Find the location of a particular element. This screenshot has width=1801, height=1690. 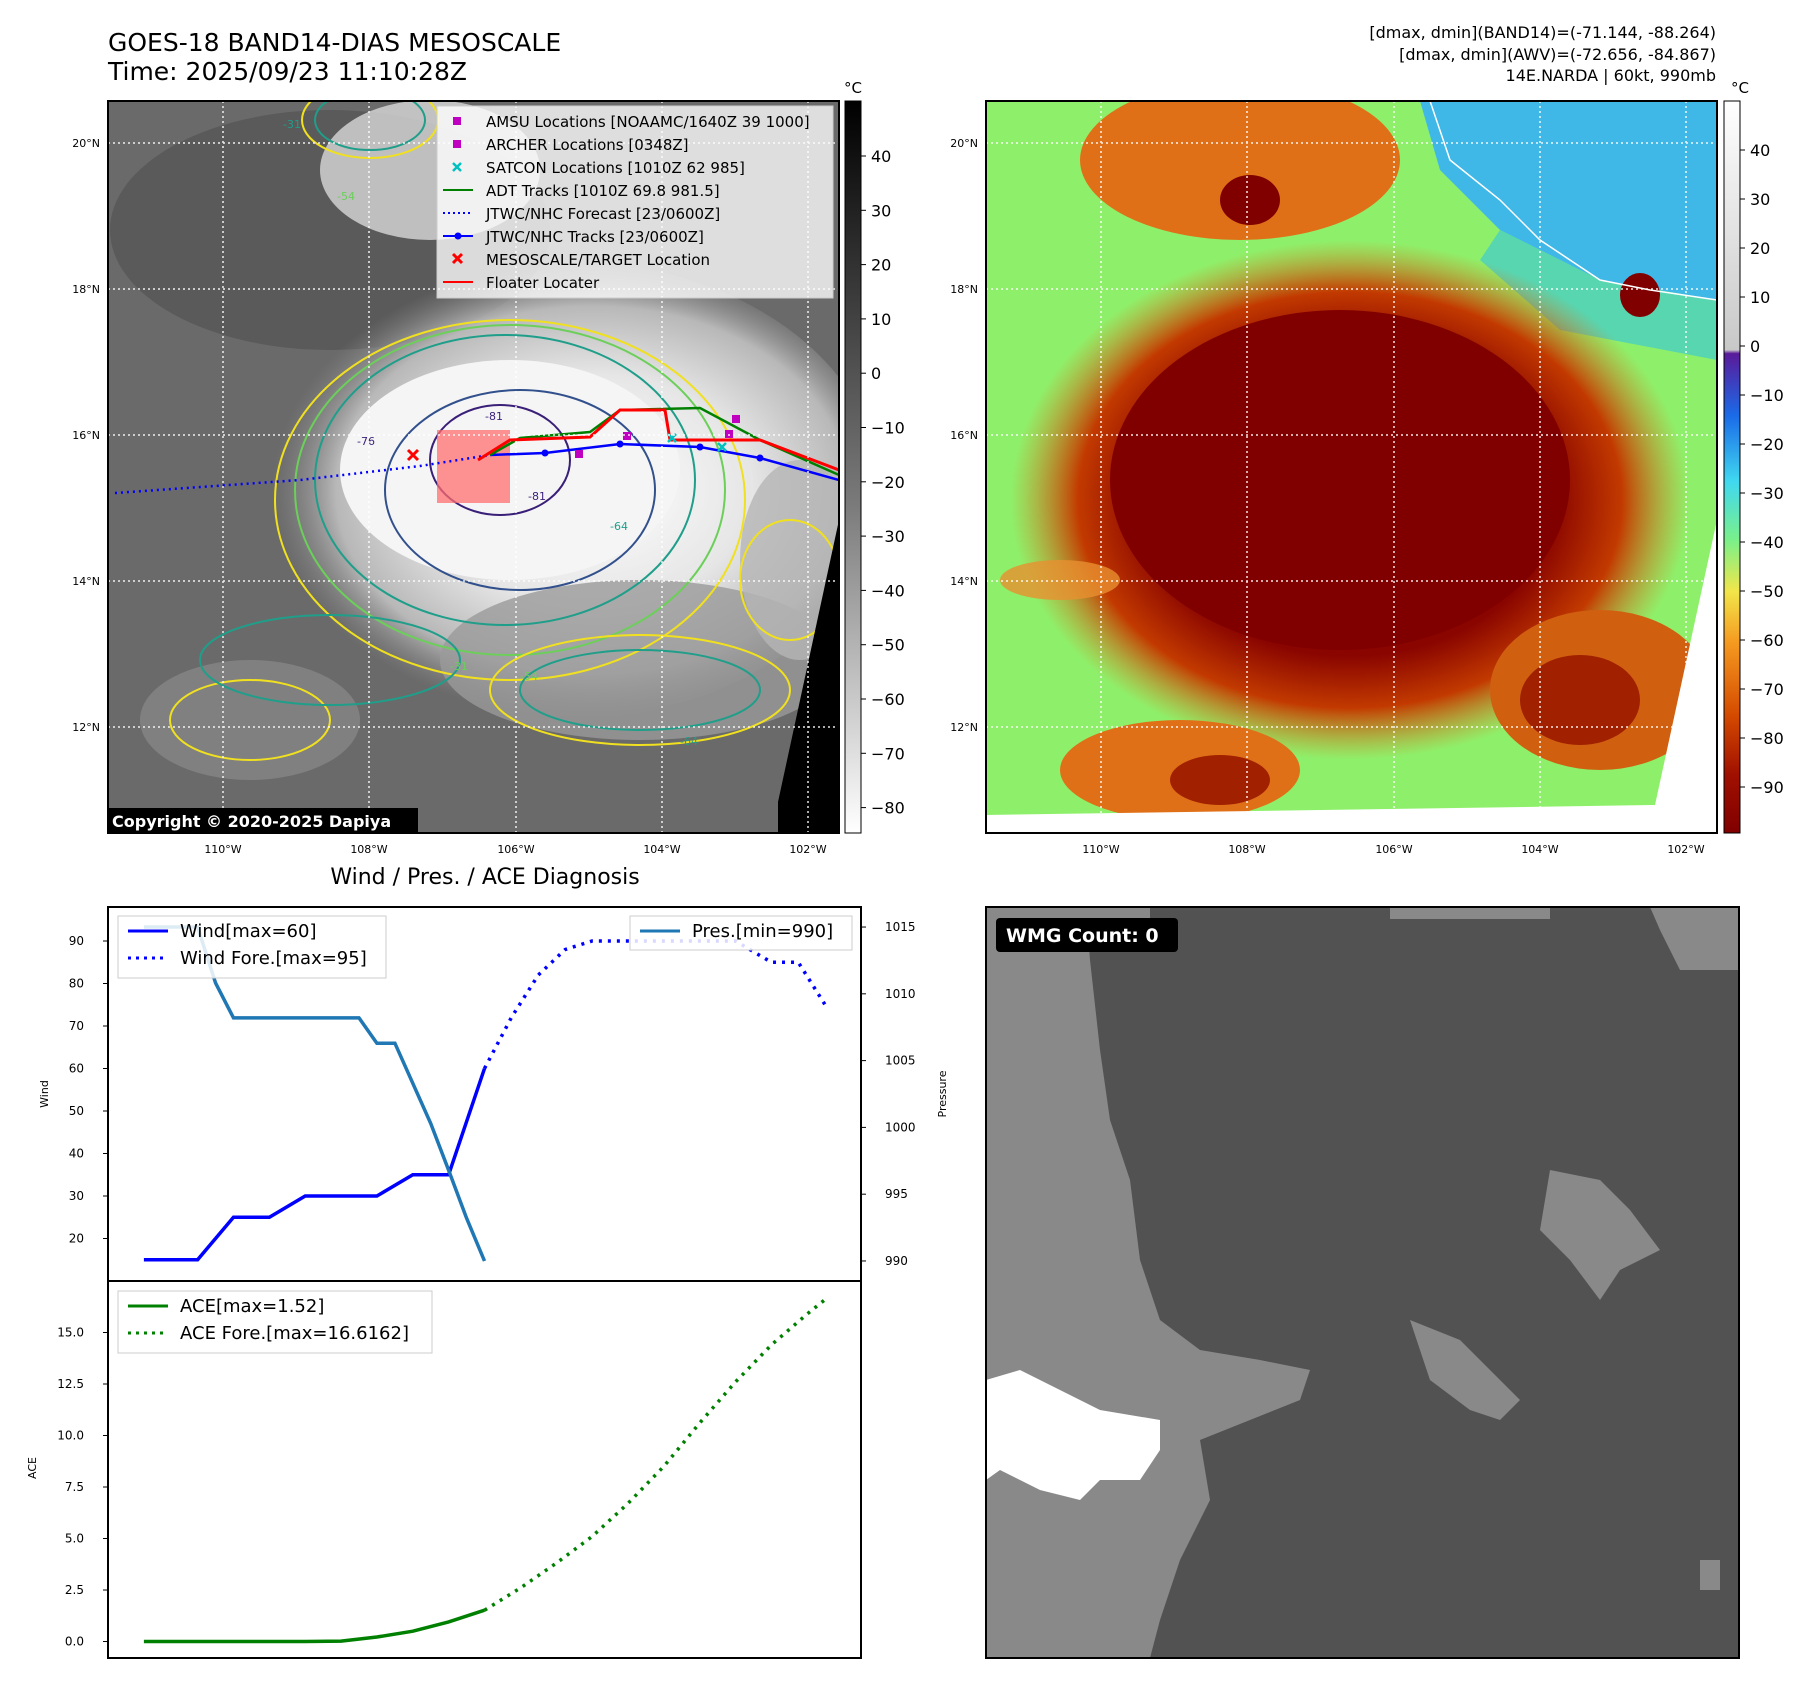

wind-legend: Wind[max=60] Wind Fore.[max=95] is located at coordinates (252, 947).